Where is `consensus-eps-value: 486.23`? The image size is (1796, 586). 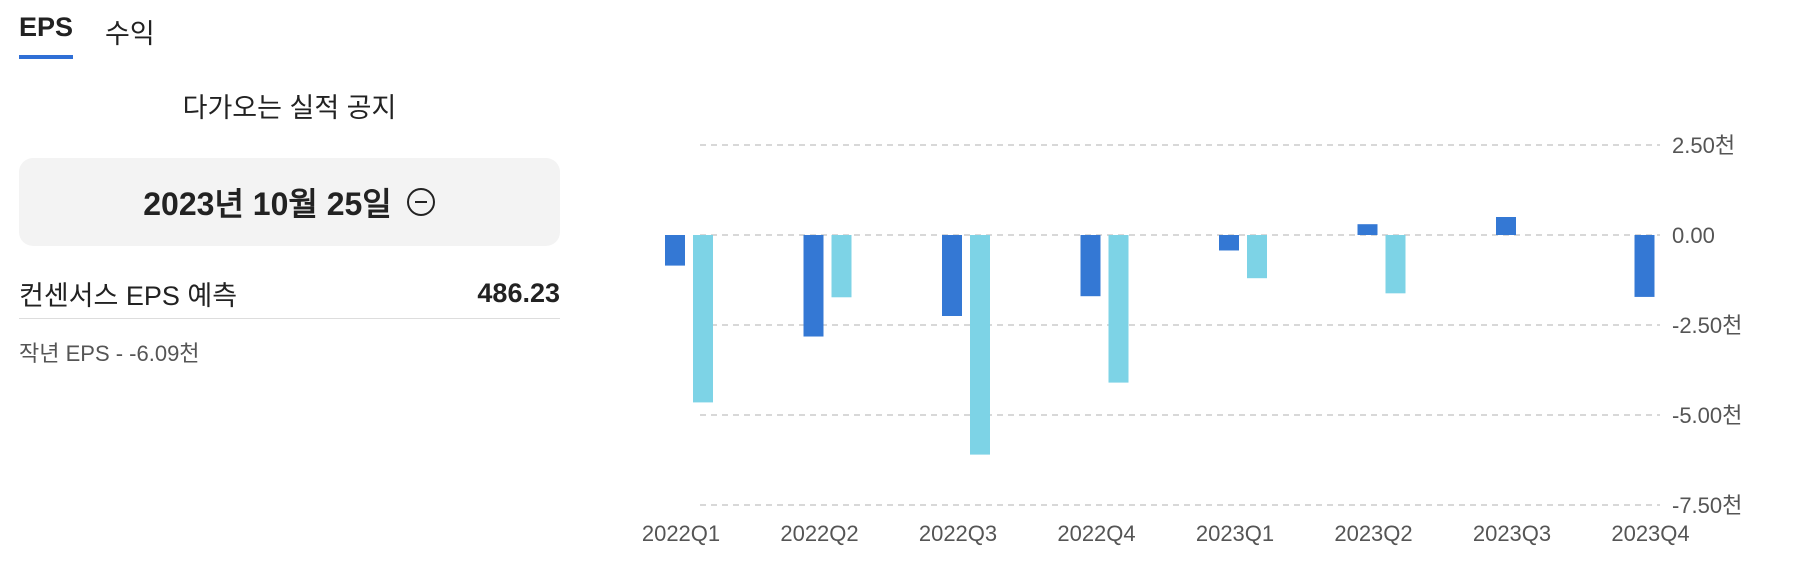 consensus-eps-value: 486.23 is located at coordinates (518, 292).